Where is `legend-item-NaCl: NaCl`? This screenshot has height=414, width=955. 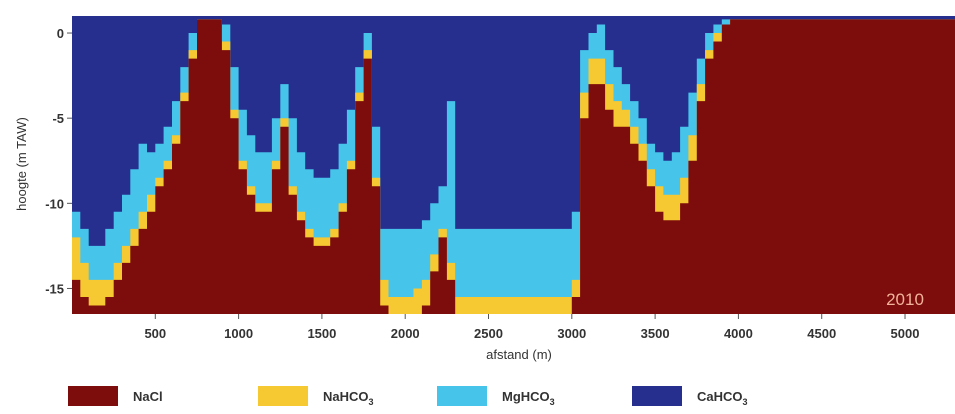
legend-item-NaCl: NaCl is located at coordinates (115, 396).